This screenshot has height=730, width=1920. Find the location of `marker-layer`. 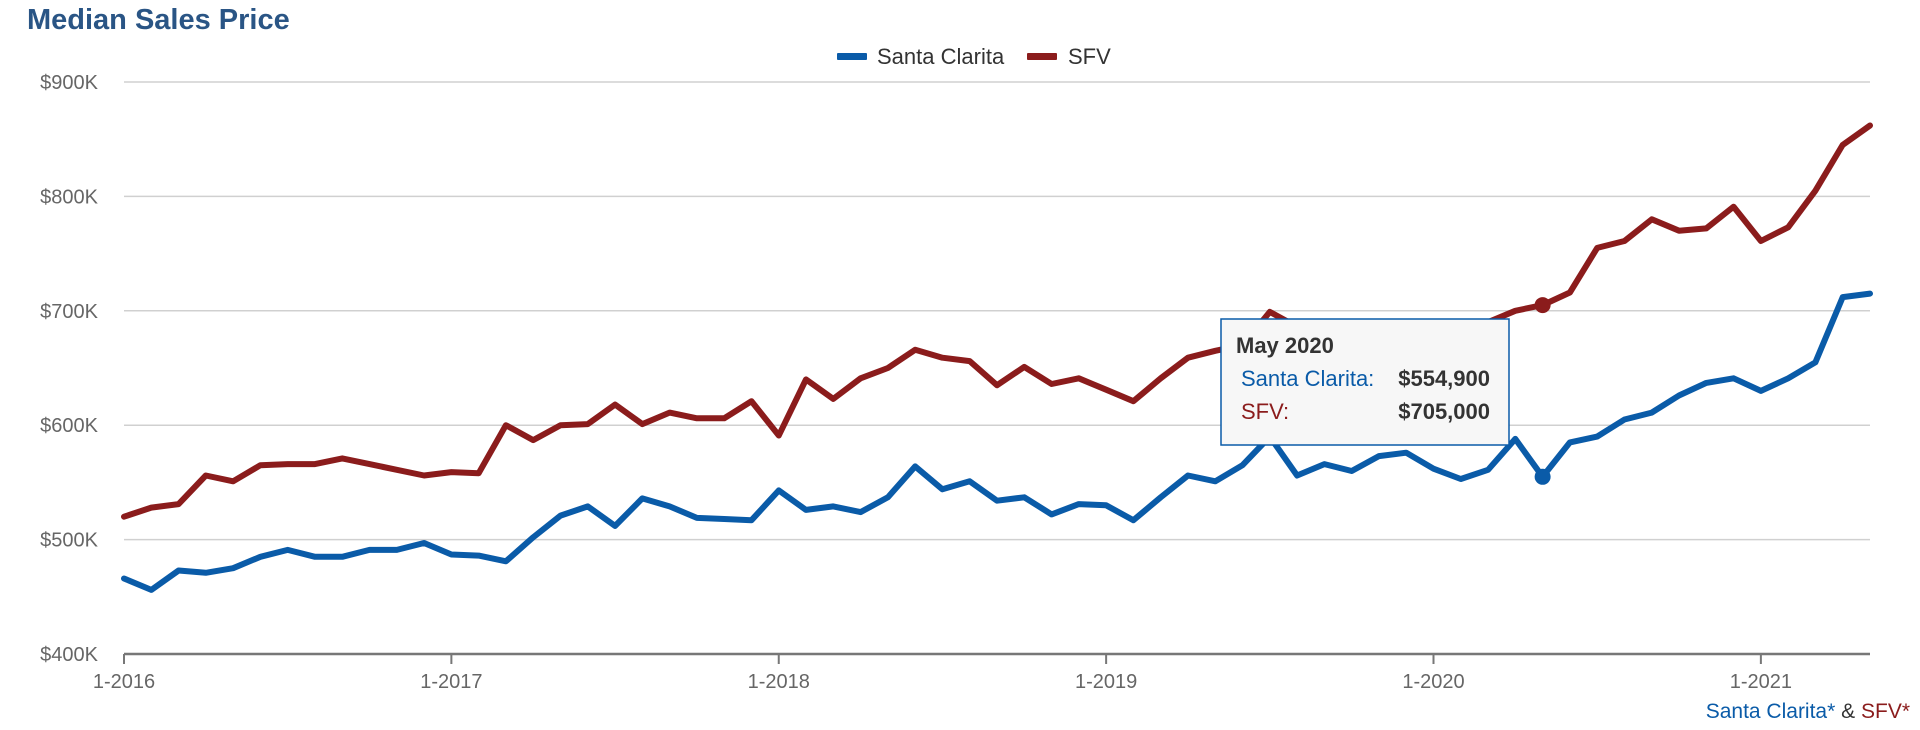

marker-layer is located at coordinates (1542, 391).